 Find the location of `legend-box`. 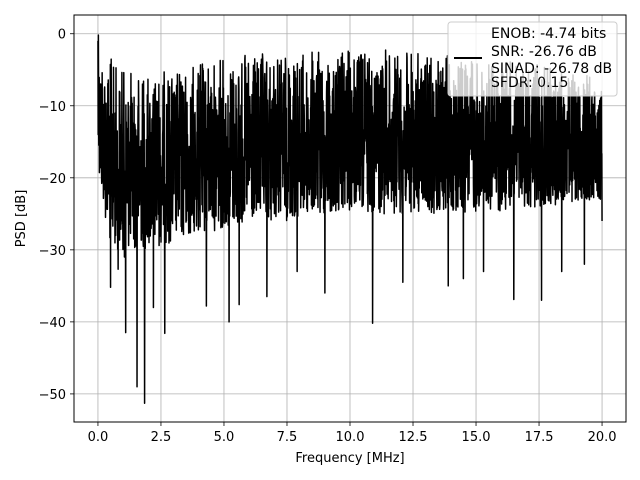

legend-box is located at coordinates (532, 59).